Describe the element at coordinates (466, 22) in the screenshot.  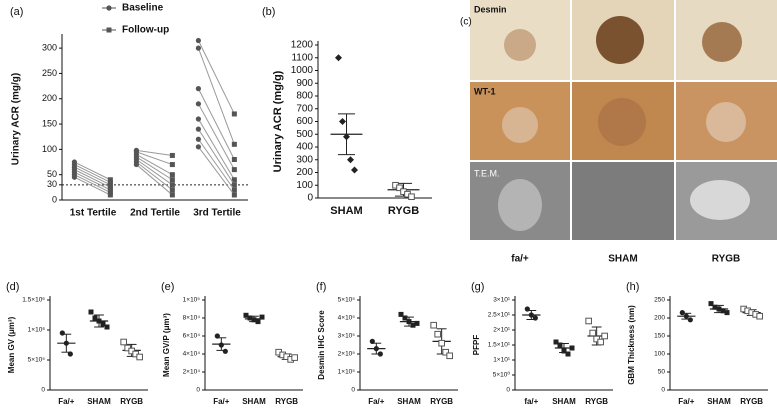
I see `panel-label: (c)` at that location.